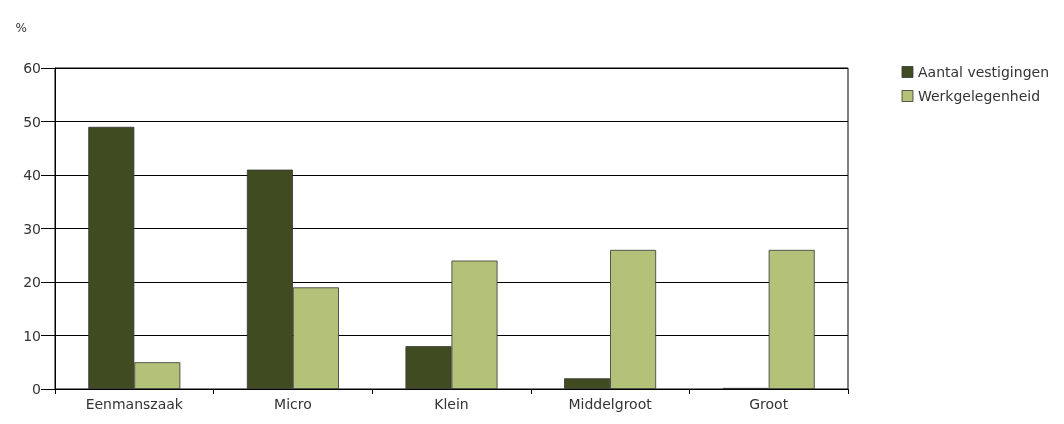 The width and height of the screenshot is (1064, 424). I want to click on y-tick-label: 60, so click(32, 68).